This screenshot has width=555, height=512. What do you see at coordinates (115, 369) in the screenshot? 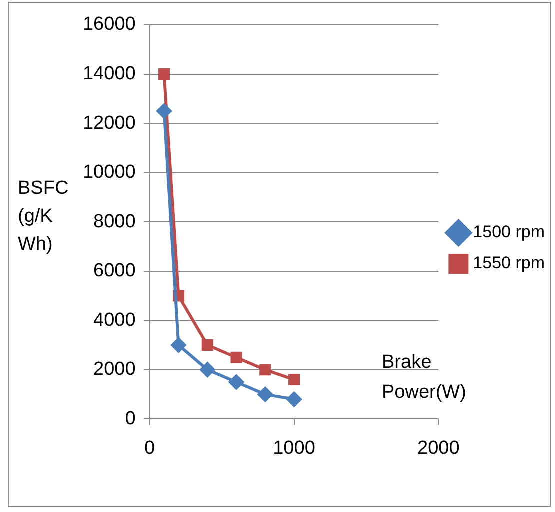
I see `y-tick-label: 2000` at bounding box center [115, 369].